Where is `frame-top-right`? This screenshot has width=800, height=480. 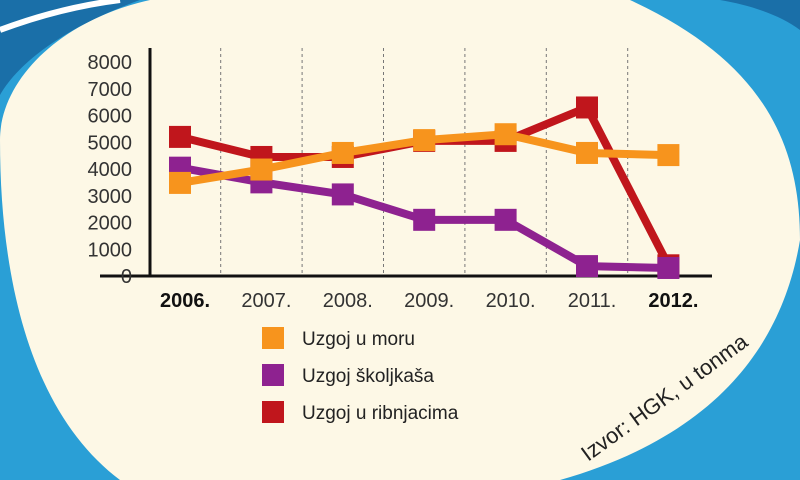 frame-top-right is located at coordinates (760, 15).